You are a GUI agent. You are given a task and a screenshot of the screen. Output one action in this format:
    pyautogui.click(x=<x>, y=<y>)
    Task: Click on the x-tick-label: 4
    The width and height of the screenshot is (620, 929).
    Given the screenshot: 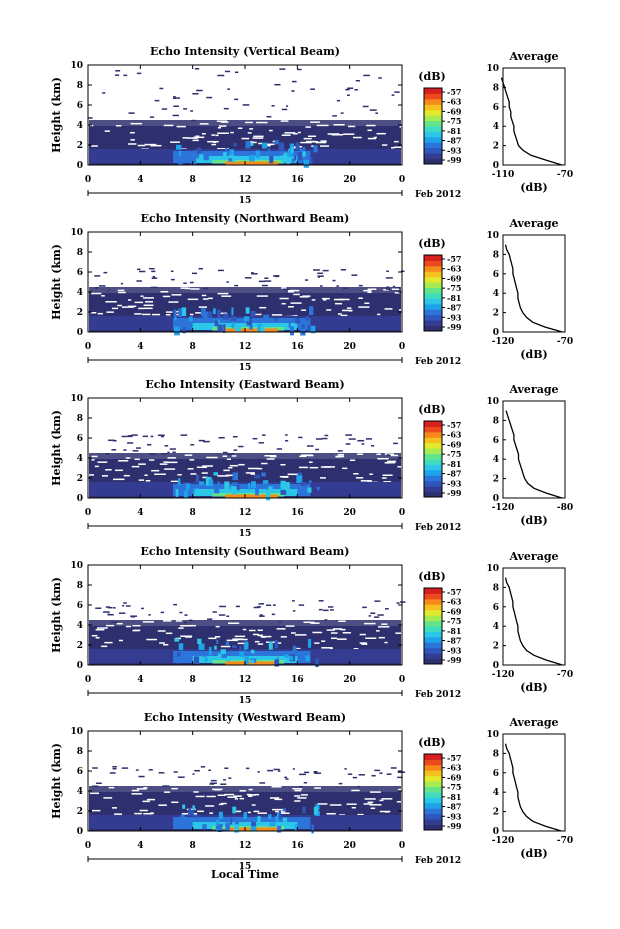 What is the action you would take?
    pyautogui.click(x=140, y=680)
    